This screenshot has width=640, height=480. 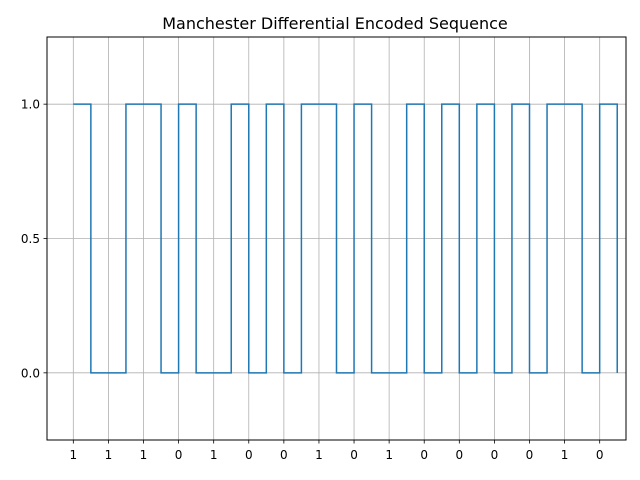 What do you see at coordinates (30, 105) in the screenshot?
I see `y-tick-label: 1.0` at bounding box center [30, 105].